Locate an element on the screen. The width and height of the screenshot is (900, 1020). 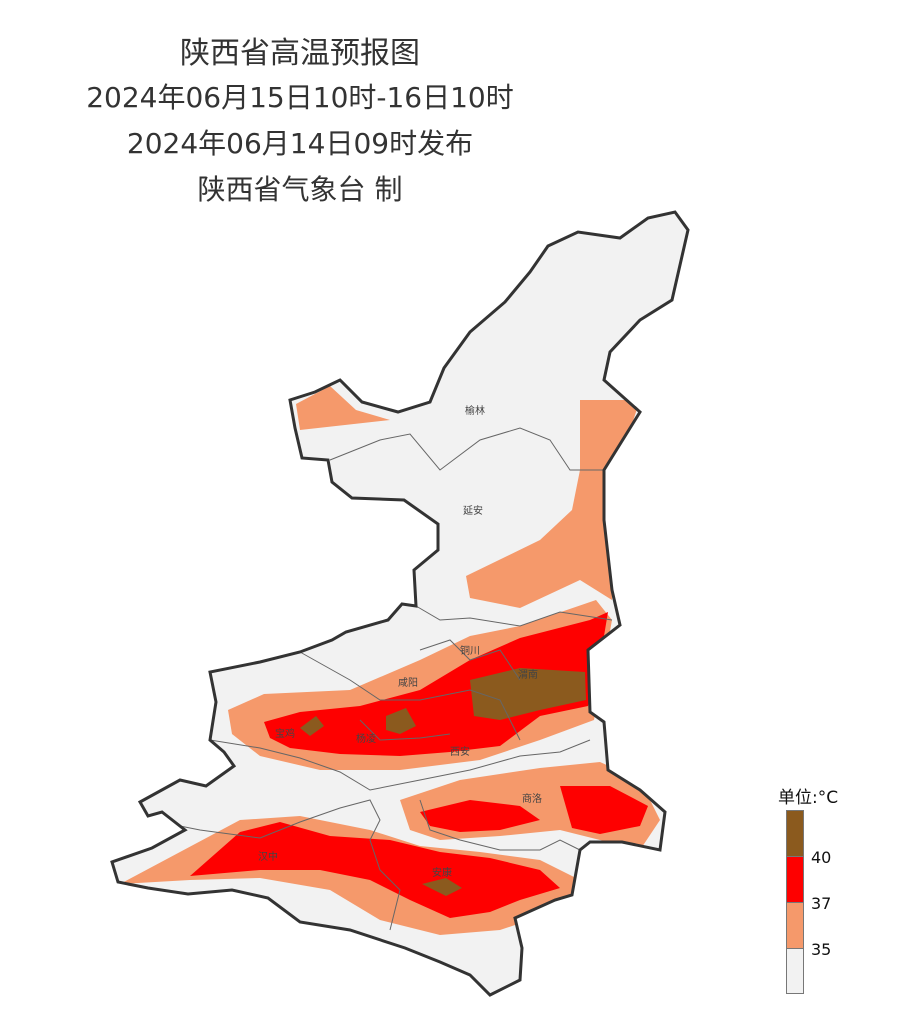
zone-40-xianyang is located at coordinates (401, 721).